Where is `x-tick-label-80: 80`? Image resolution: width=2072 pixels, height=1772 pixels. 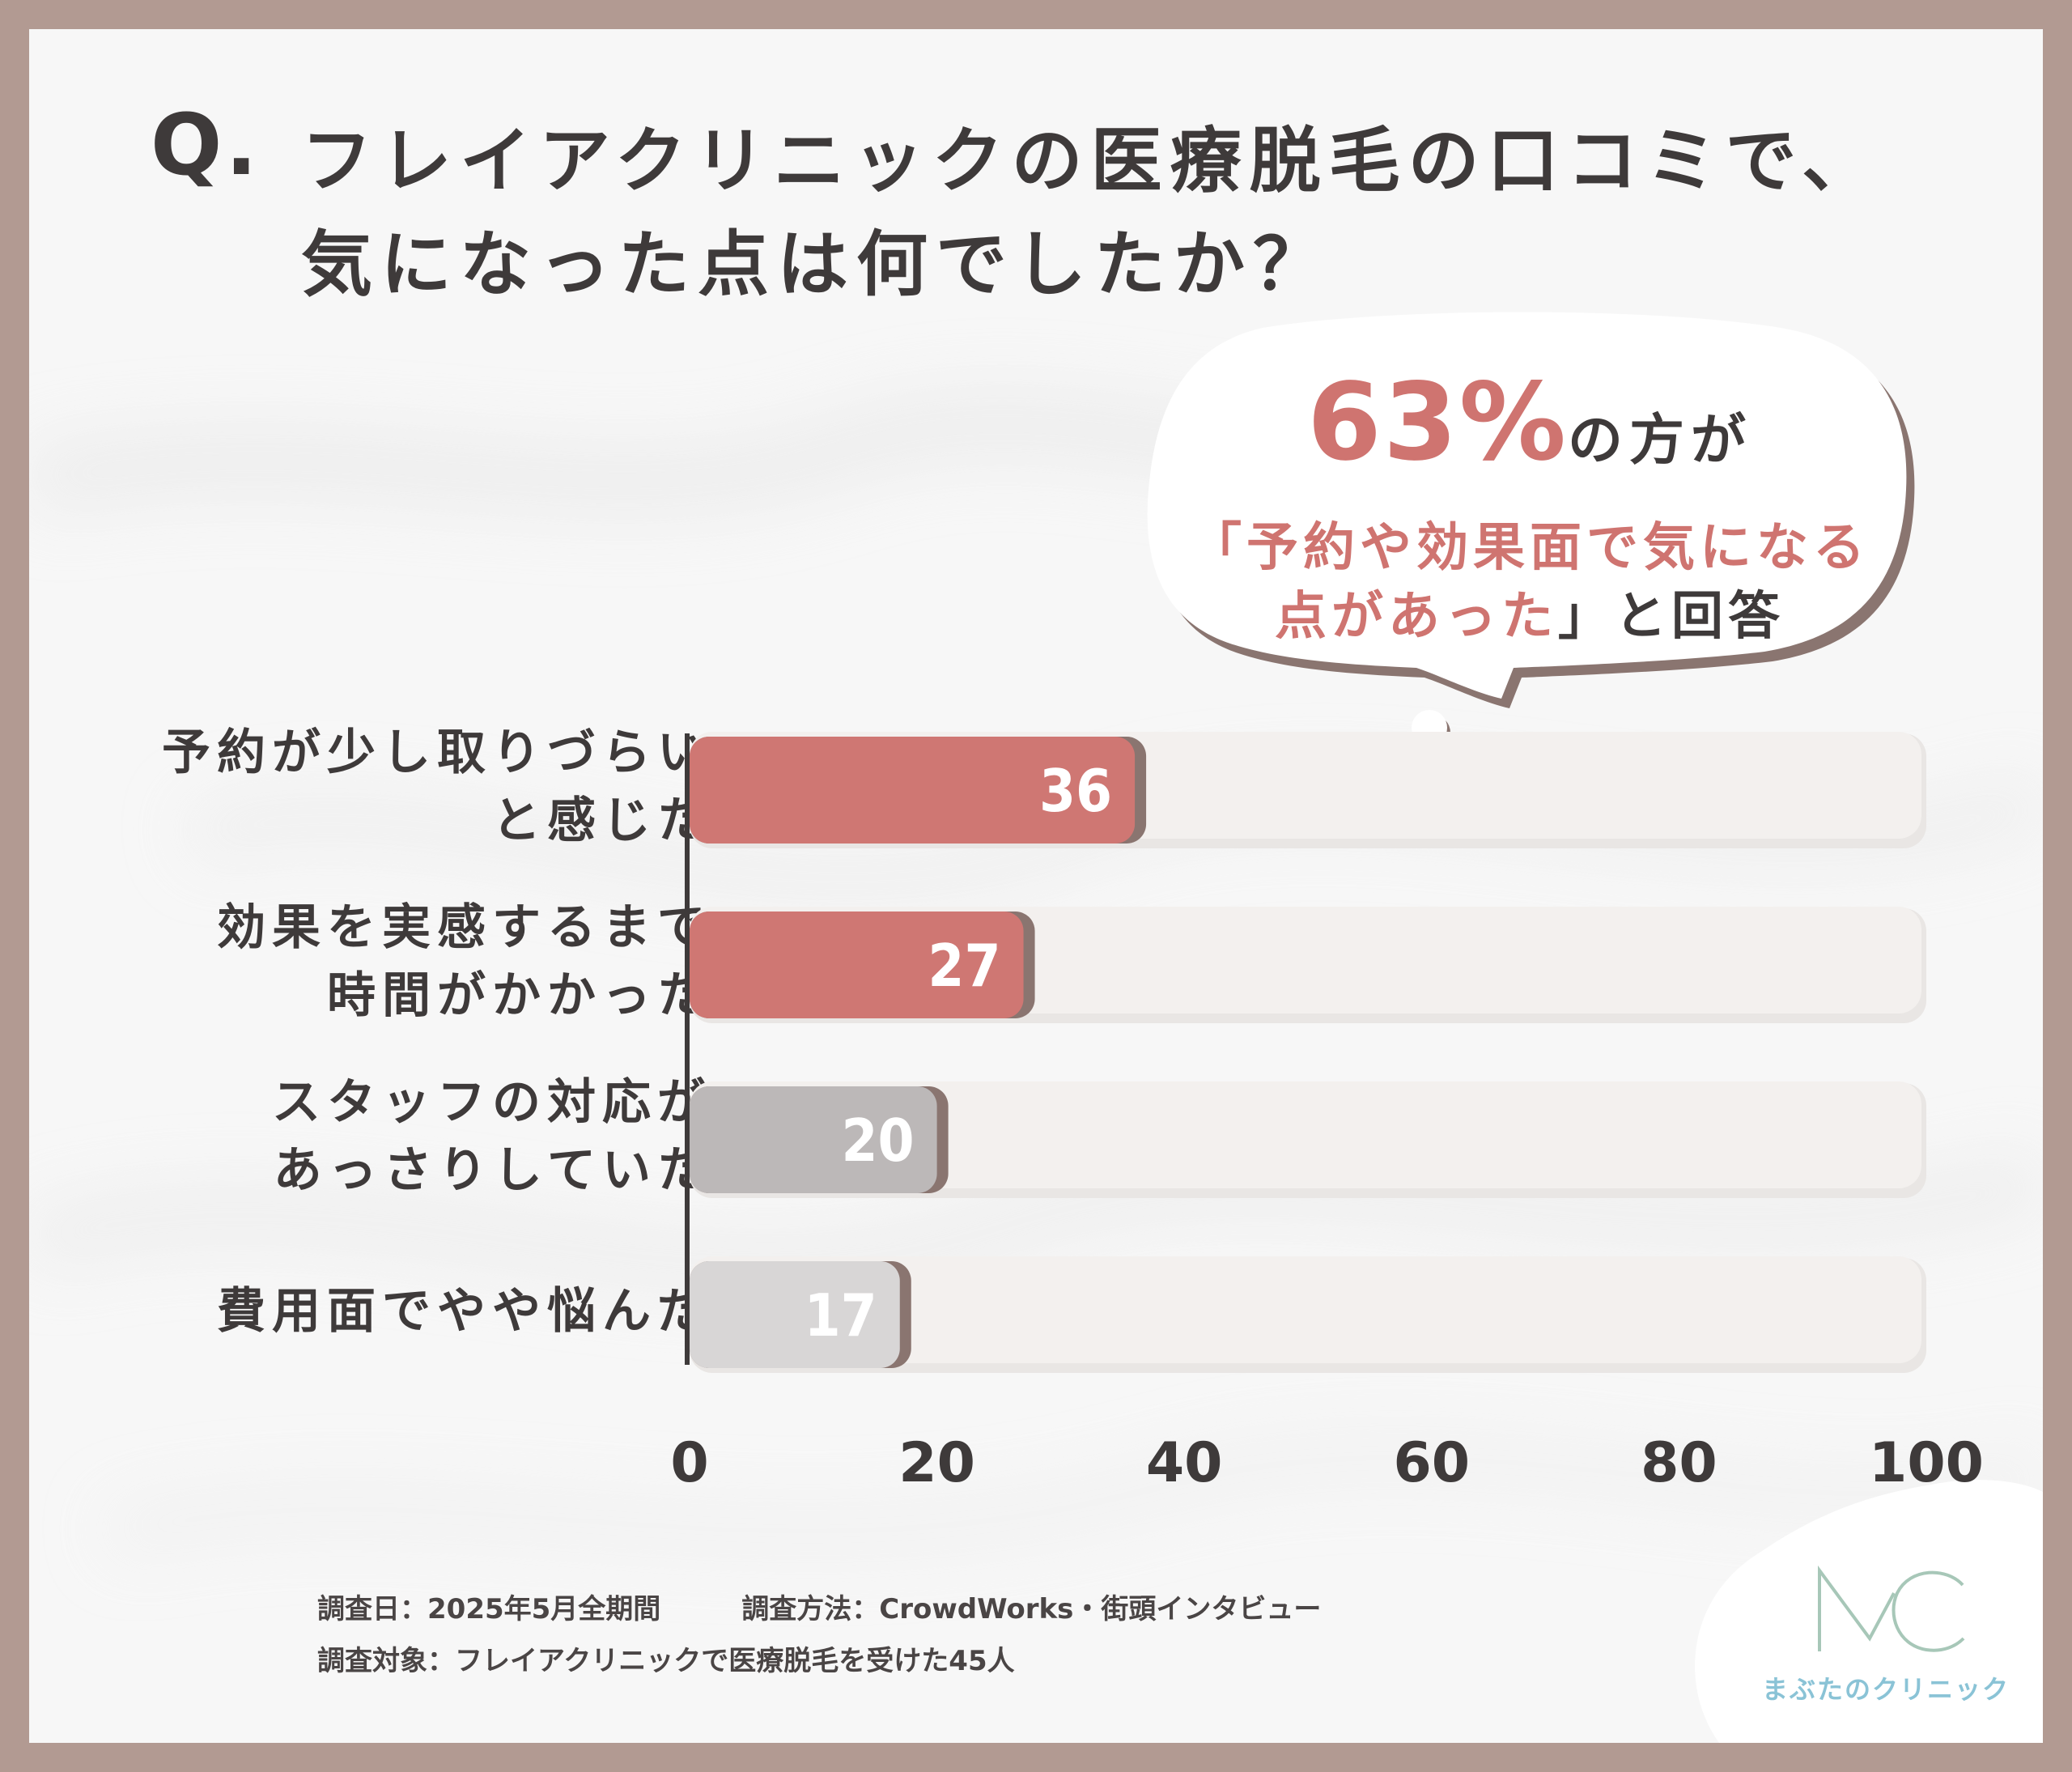 x-tick-label-80: 80 is located at coordinates (1679, 1463).